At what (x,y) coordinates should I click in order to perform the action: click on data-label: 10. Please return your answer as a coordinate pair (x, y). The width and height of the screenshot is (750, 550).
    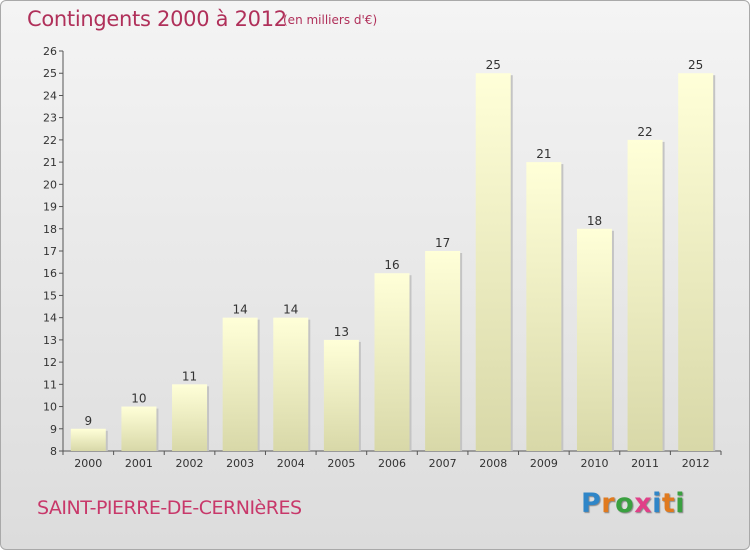
    Looking at the image, I should click on (138, 399).